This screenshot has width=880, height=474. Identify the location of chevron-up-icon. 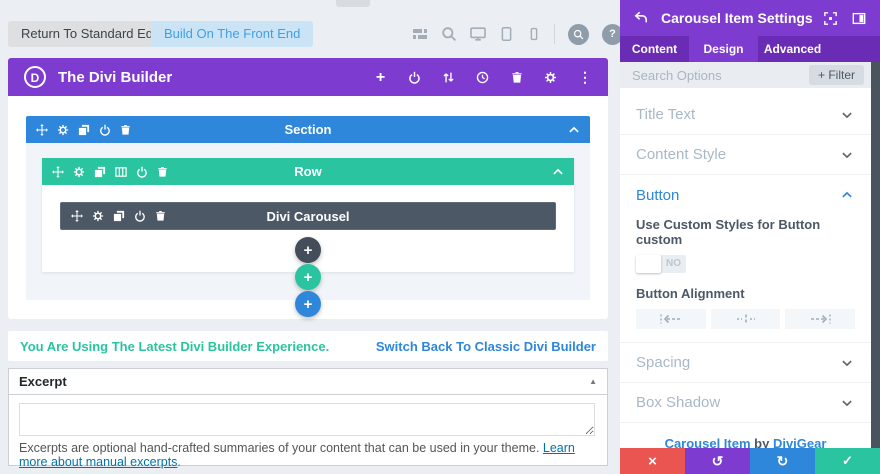
(847, 195).